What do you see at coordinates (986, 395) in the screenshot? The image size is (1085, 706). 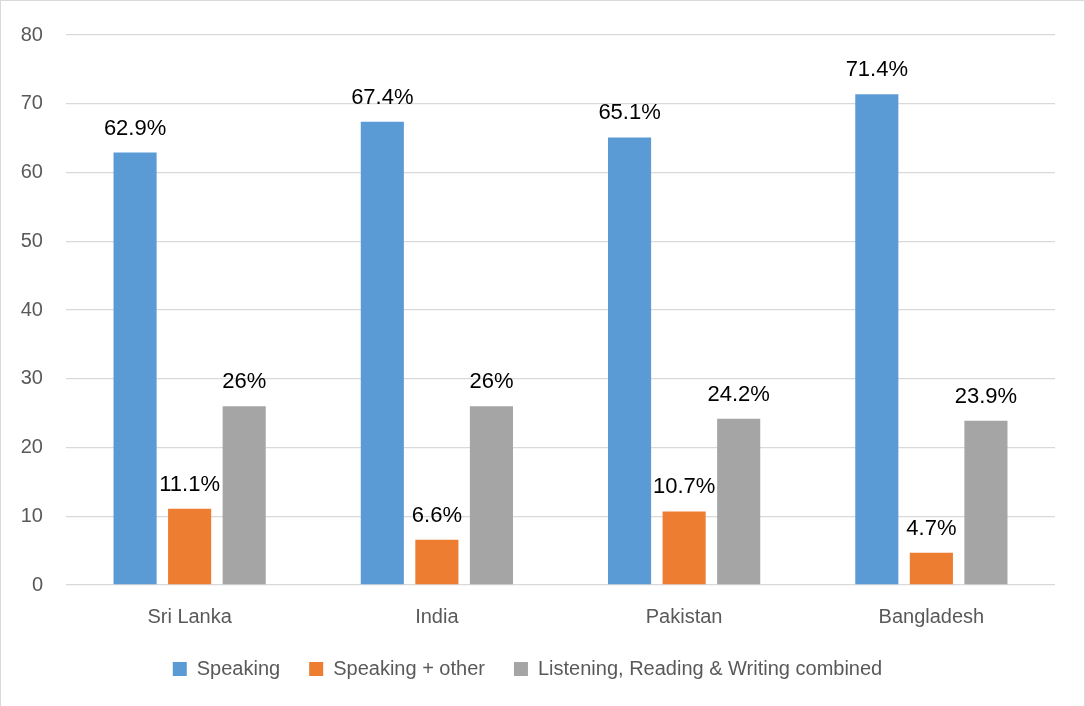 I see `data-label: 23.9%` at bounding box center [986, 395].